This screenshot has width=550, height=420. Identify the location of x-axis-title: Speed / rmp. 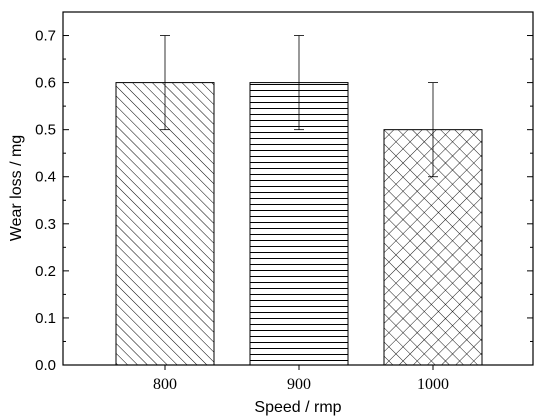
(297, 407).